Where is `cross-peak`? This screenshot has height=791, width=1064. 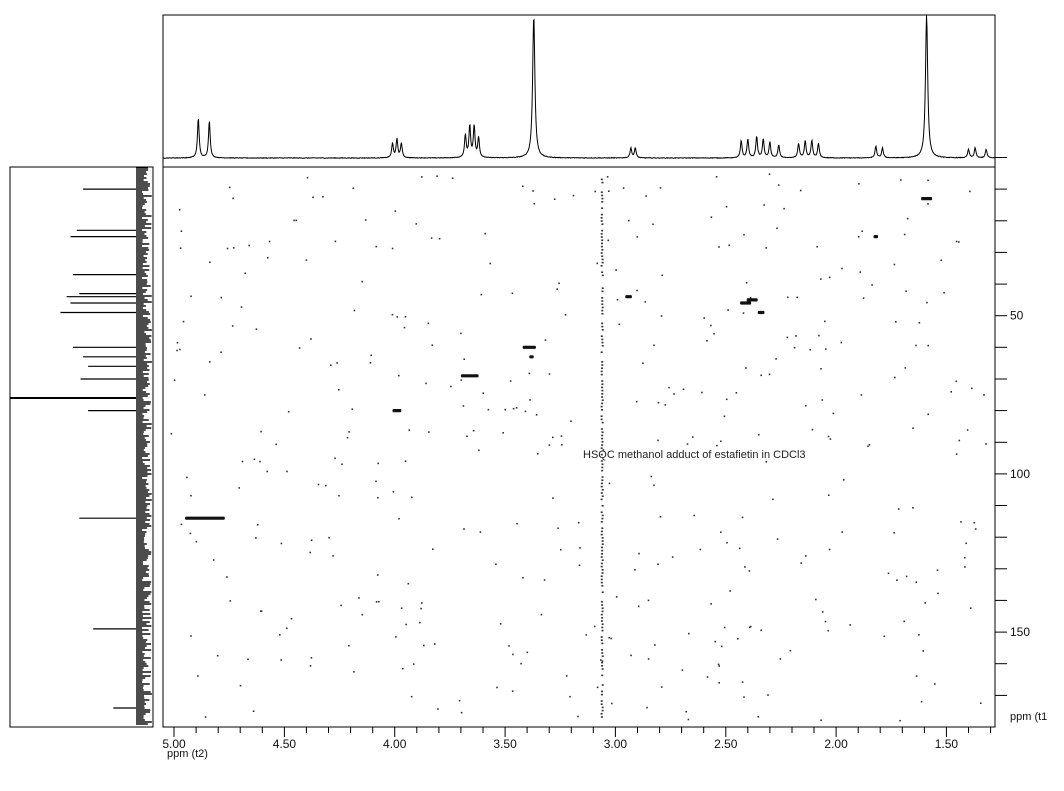 cross-peak is located at coordinates (761, 312).